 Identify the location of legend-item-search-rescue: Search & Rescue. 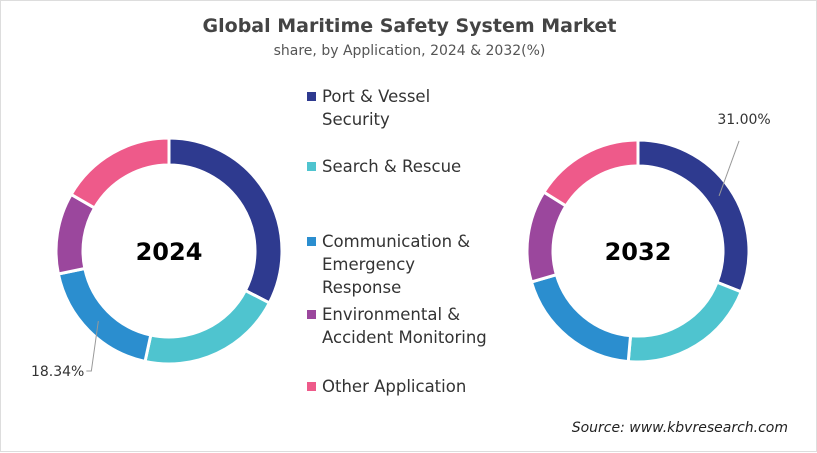
(384, 166).